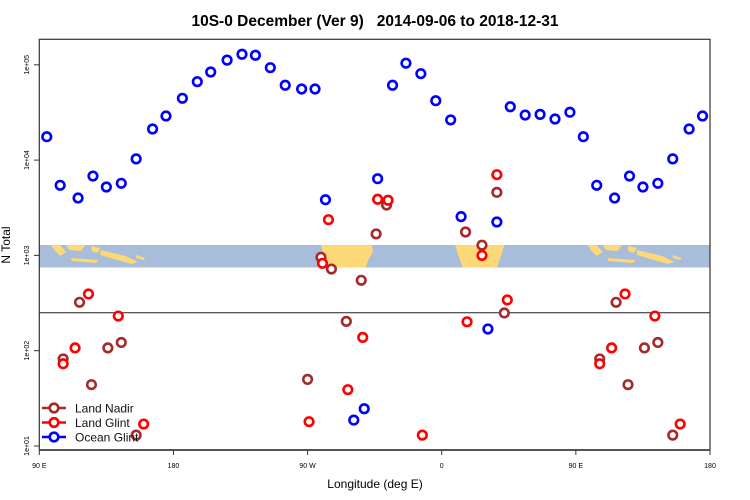  What do you see at coordinates (6, 244) in the screenshot?
I see `y-axis-label: N Total` at bounding box center [6, 244].